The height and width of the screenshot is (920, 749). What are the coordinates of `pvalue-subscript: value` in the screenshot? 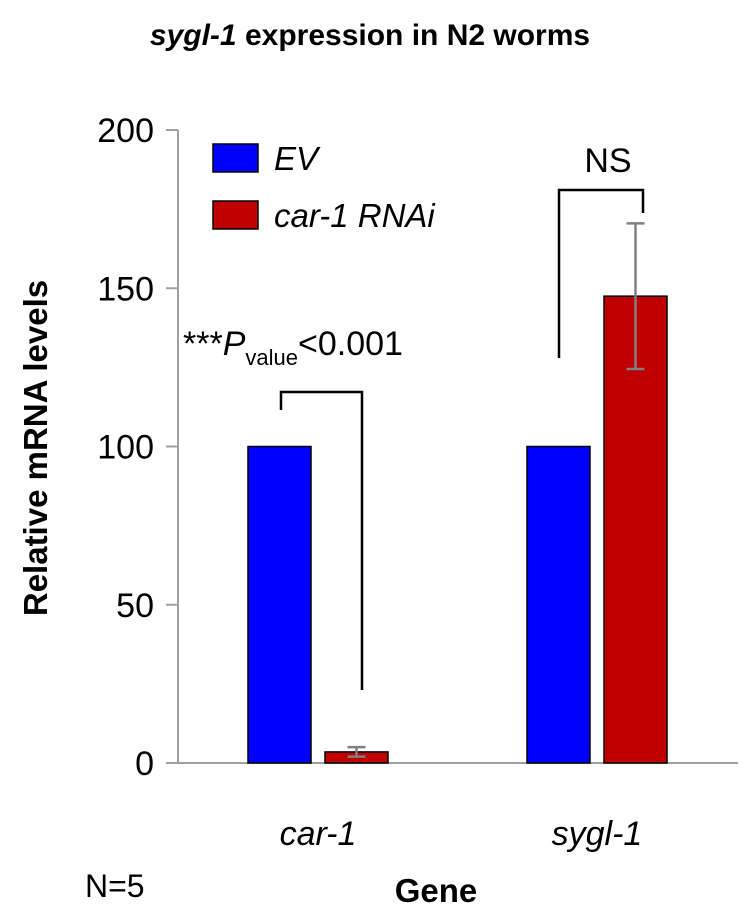 It's located at (271, 357).